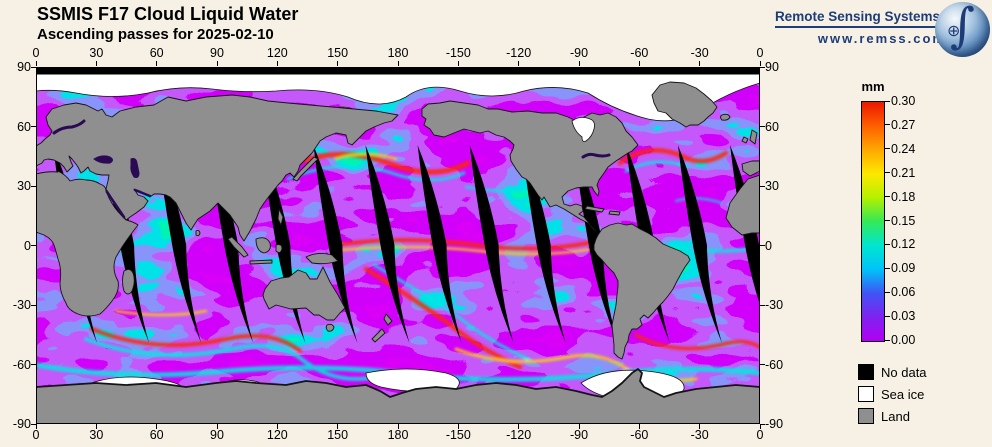 The width and height of the screenshot is (992, 447). Describe the element at coordinates (519, 53) in the screenshot. I see `x-axis-tick-label-top: -120` at that location.